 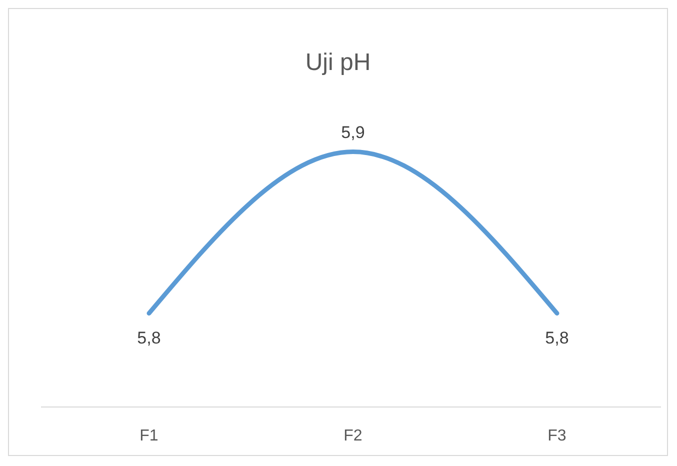 I want to click on chart-title: Uji pH, so click(x=338, y=63).